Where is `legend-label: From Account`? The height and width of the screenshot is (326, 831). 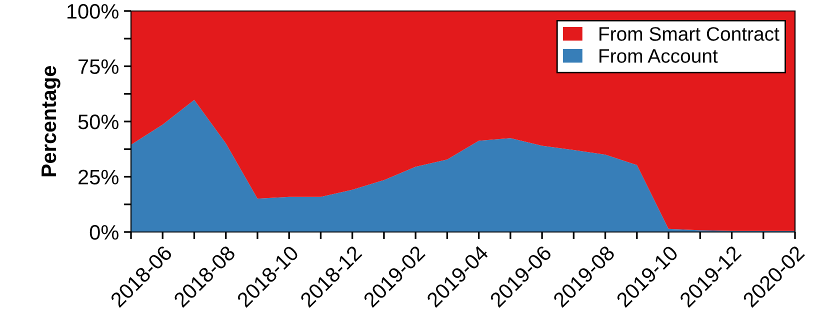 legend-label: From Account is located at coordinates (659, 56).